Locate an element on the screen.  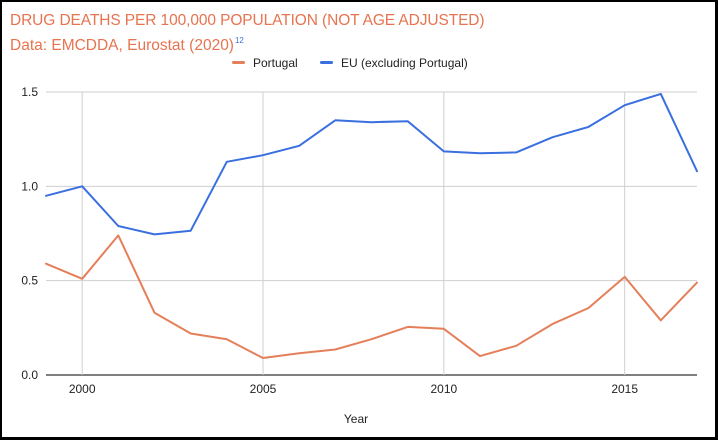
footnote-ref: 12 is located at coordinates (239, 40).